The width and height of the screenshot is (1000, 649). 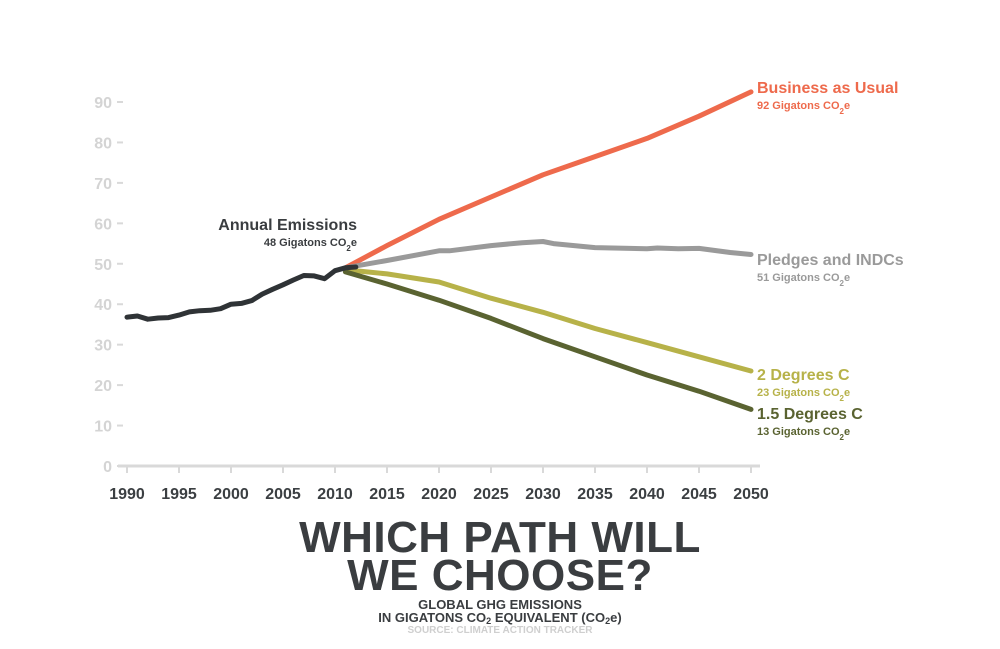 I want to click on y-tick-label: 20, so click(x=103, y=386).